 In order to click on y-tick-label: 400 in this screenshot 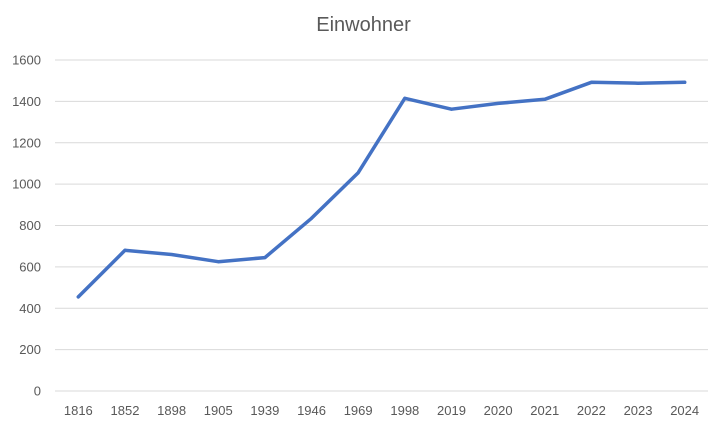, I will do `click(30, 308)`.